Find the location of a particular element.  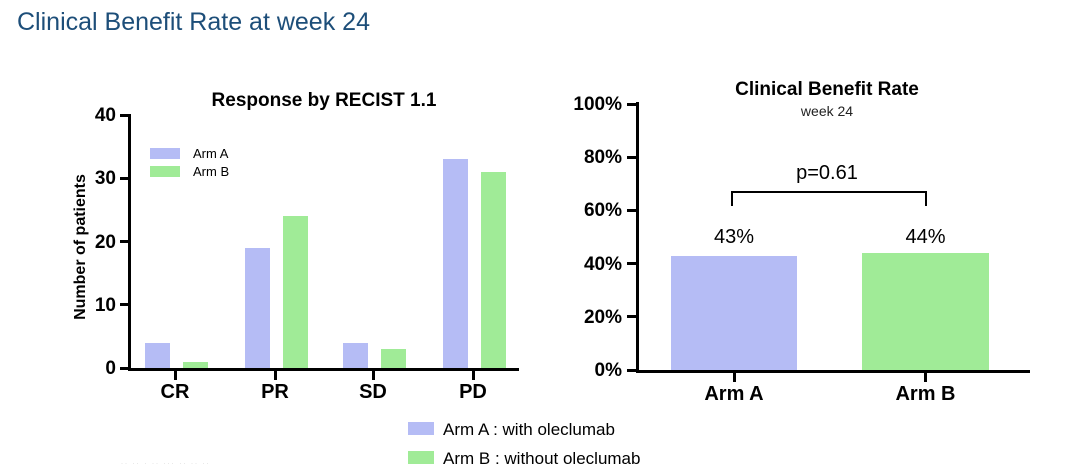

right-y-tick-label: 20% is located at coordinates (602, 317).